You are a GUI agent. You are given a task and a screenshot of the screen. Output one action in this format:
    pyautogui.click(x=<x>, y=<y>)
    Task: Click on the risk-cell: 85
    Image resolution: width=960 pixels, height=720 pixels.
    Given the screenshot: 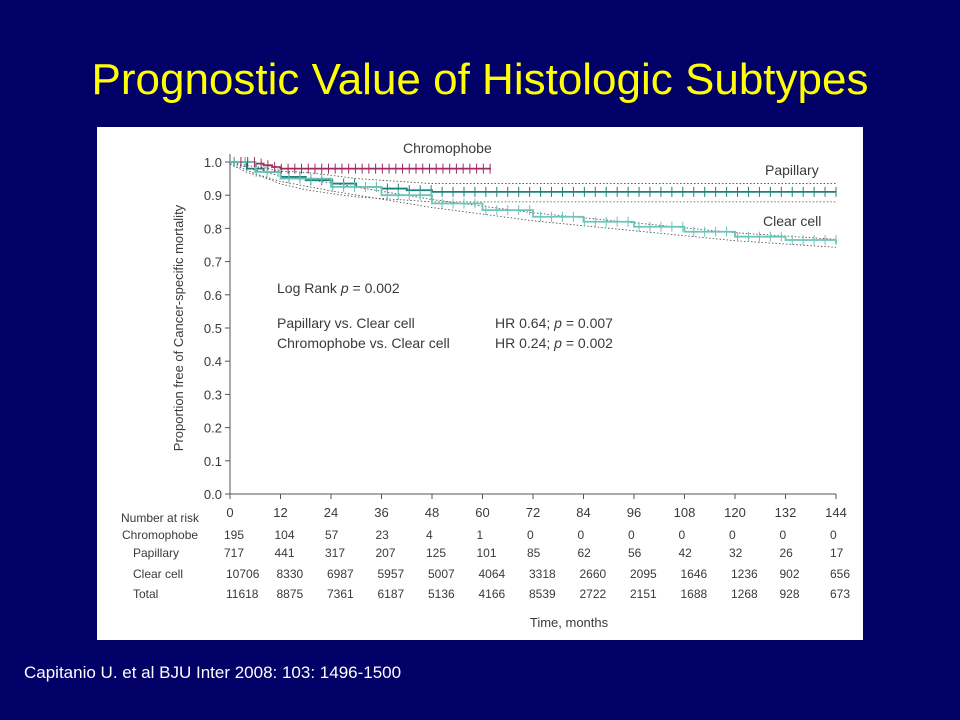 What is the action you would take?
    pyautogui.click(x=534, y=553)
    